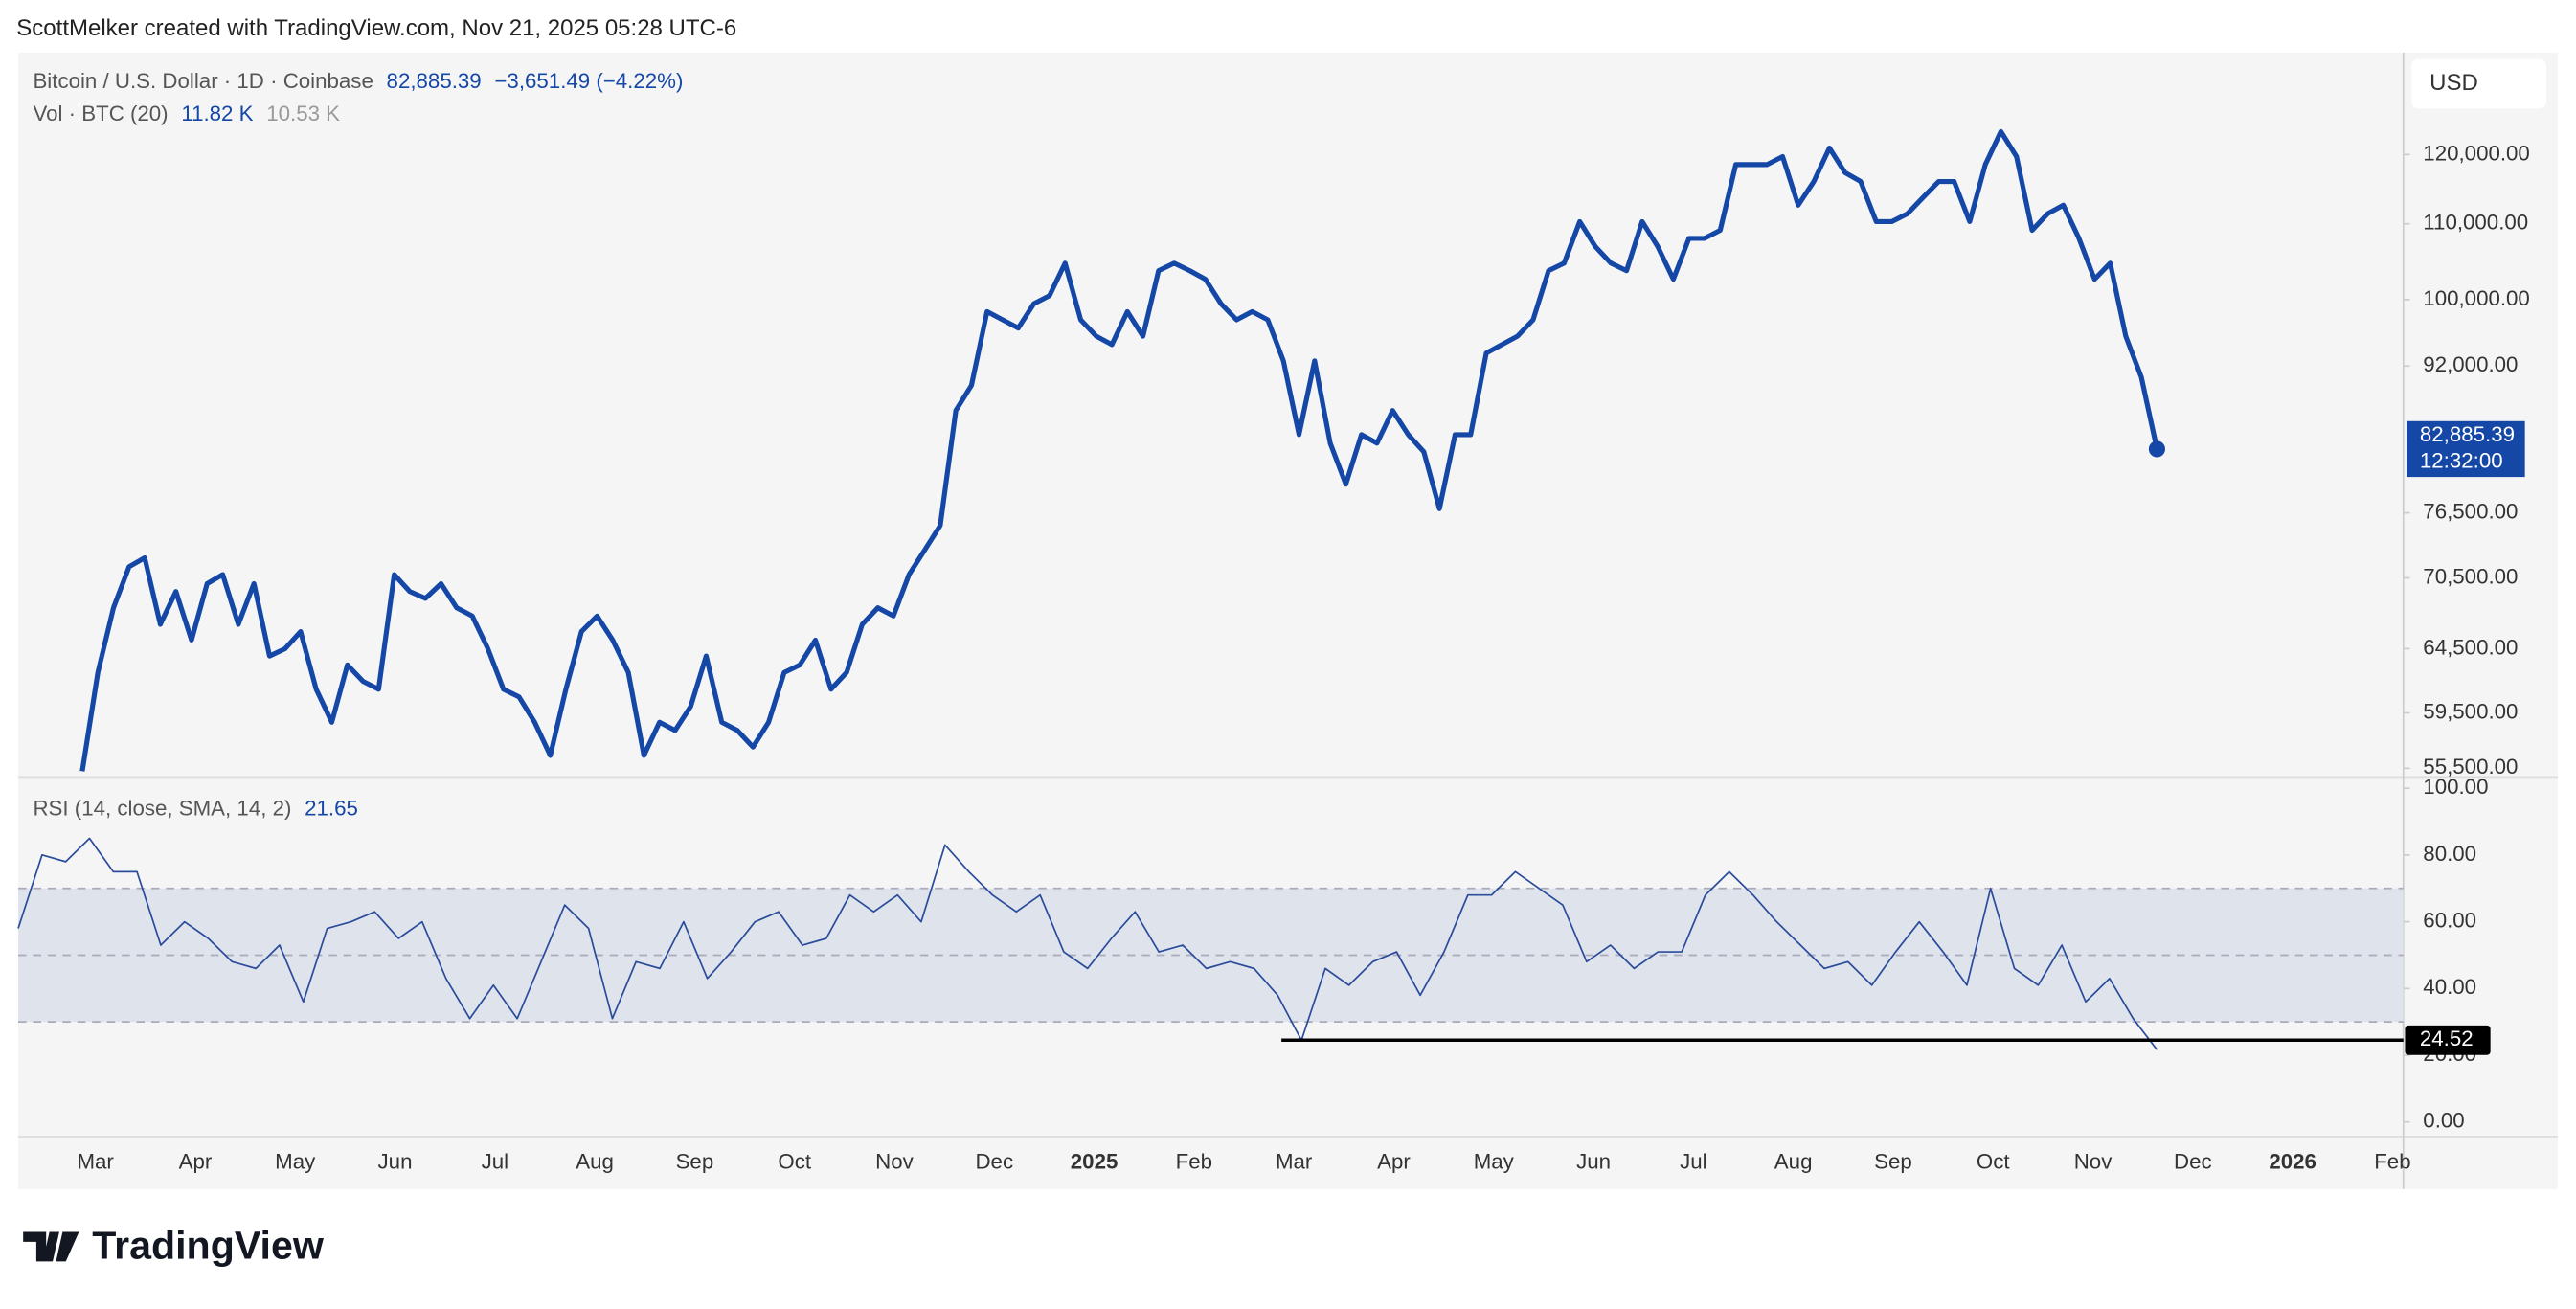 The width and height of the screenshot is (2576, 1309). I want to click on x-tick-label: 2025, so click(1095, 1161).